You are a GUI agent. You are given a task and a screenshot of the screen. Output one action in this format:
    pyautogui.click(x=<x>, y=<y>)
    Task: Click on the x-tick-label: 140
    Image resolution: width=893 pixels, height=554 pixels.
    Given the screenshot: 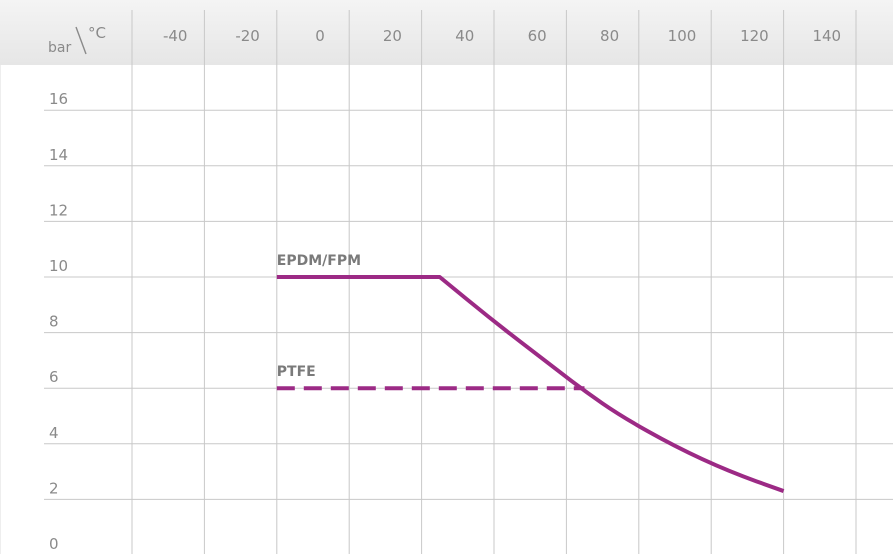 What is the action you would take?
    pyautogui.click(x=826, y=36)
    